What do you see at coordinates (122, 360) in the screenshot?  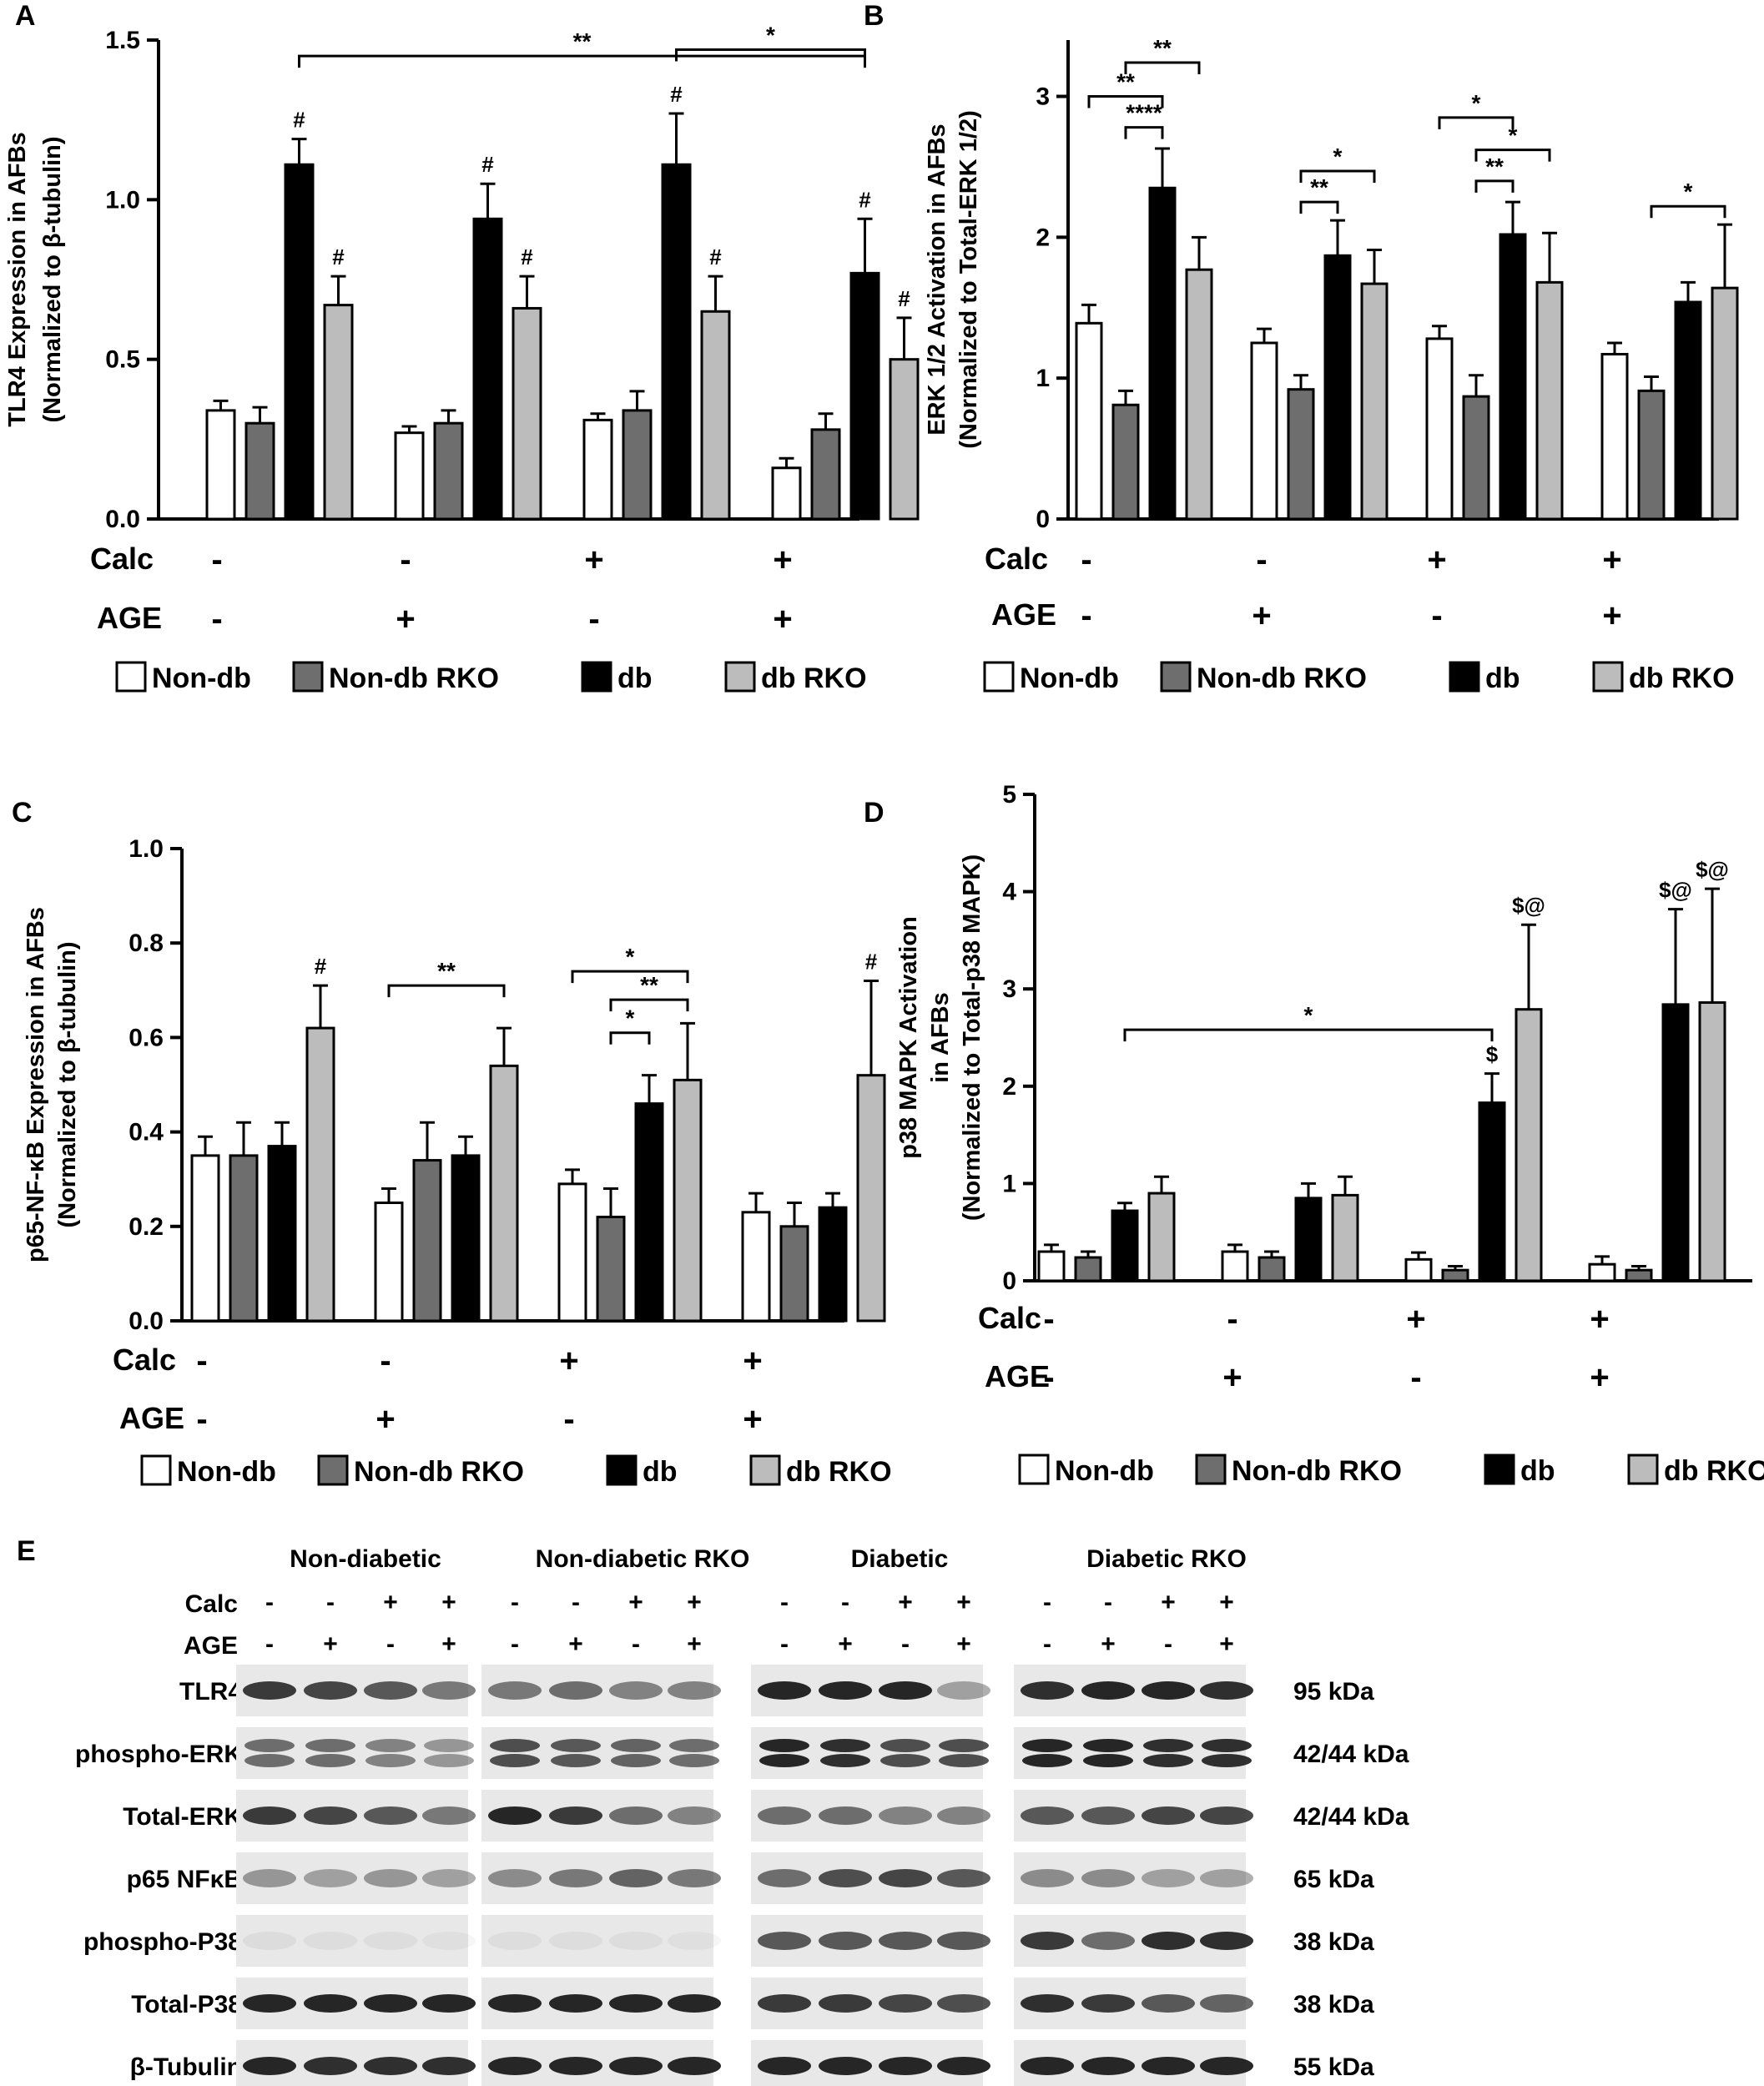 I see `y-tick-label: 0.5` at bounding box center [122, 360].